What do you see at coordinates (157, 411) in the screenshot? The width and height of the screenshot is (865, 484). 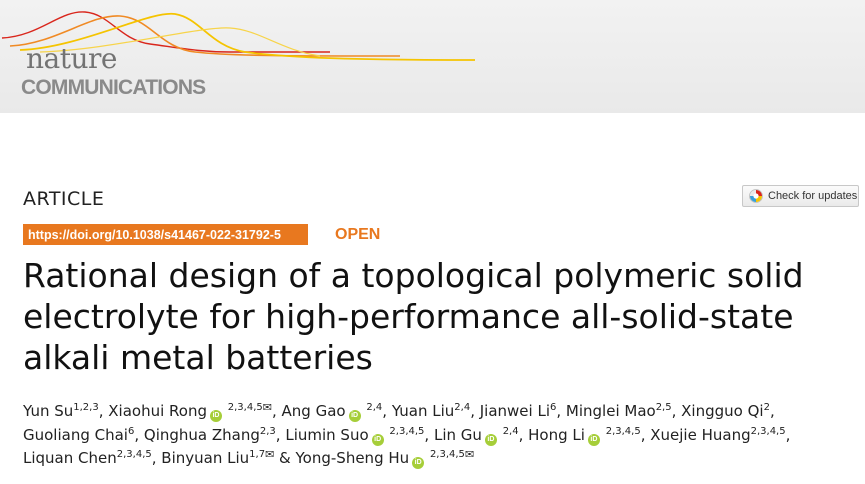 I see `author-name: Xiaohui Rong` at bounding box center [157, 411].